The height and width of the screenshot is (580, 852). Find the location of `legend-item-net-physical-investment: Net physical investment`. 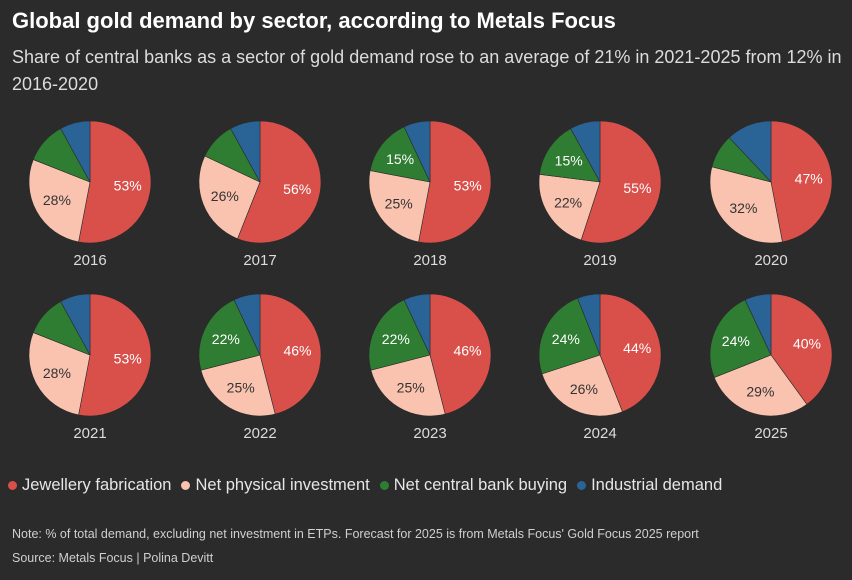

legend-item-net-physical-investment: Net physical investment is located at coordinates (275, 485).